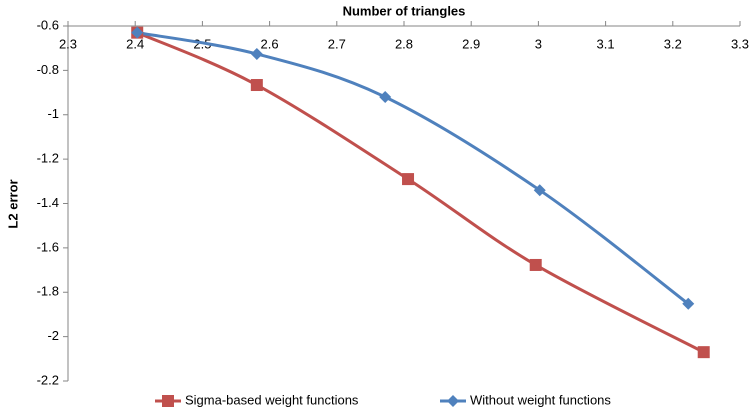 Image resolution: width=753 pixels, height=414 pixels. What do you see at coordinates (270, 43) in the screenshot?
I see `x-tick-label: 2.6` at bounding box center [270, 43].